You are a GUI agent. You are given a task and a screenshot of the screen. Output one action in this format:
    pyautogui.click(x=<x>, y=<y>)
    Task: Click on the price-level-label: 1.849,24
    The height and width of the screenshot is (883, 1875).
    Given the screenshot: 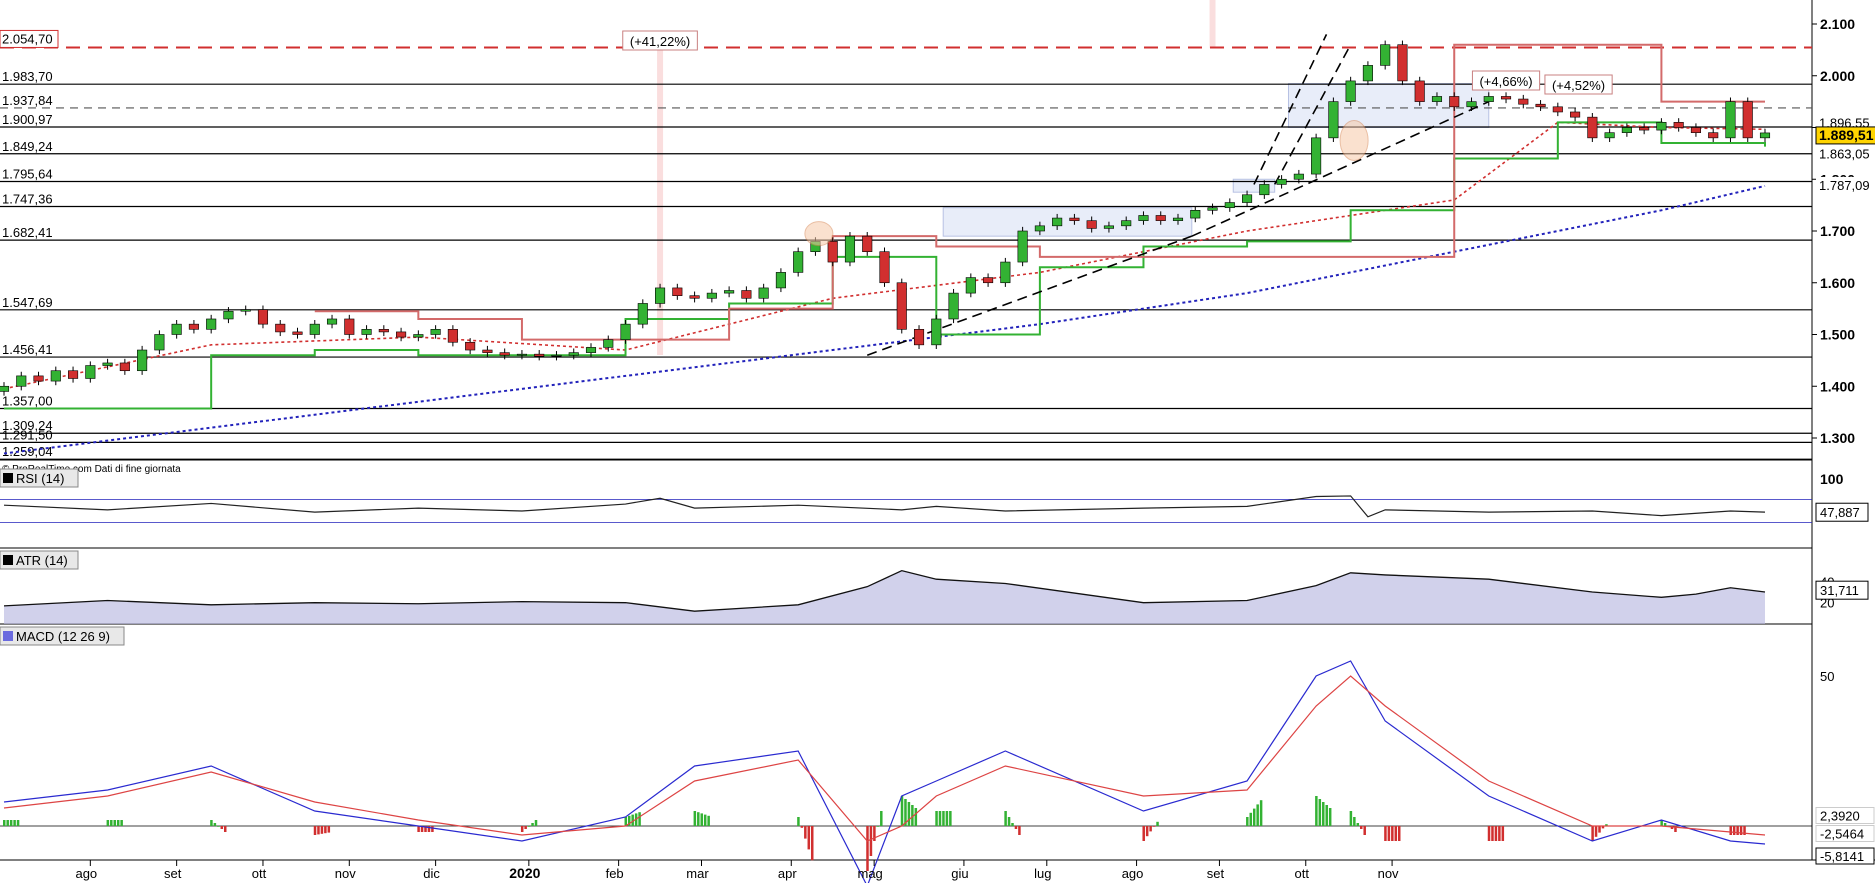 What is the action you would take?
    pyautogui.click(x=27, y=146)
    